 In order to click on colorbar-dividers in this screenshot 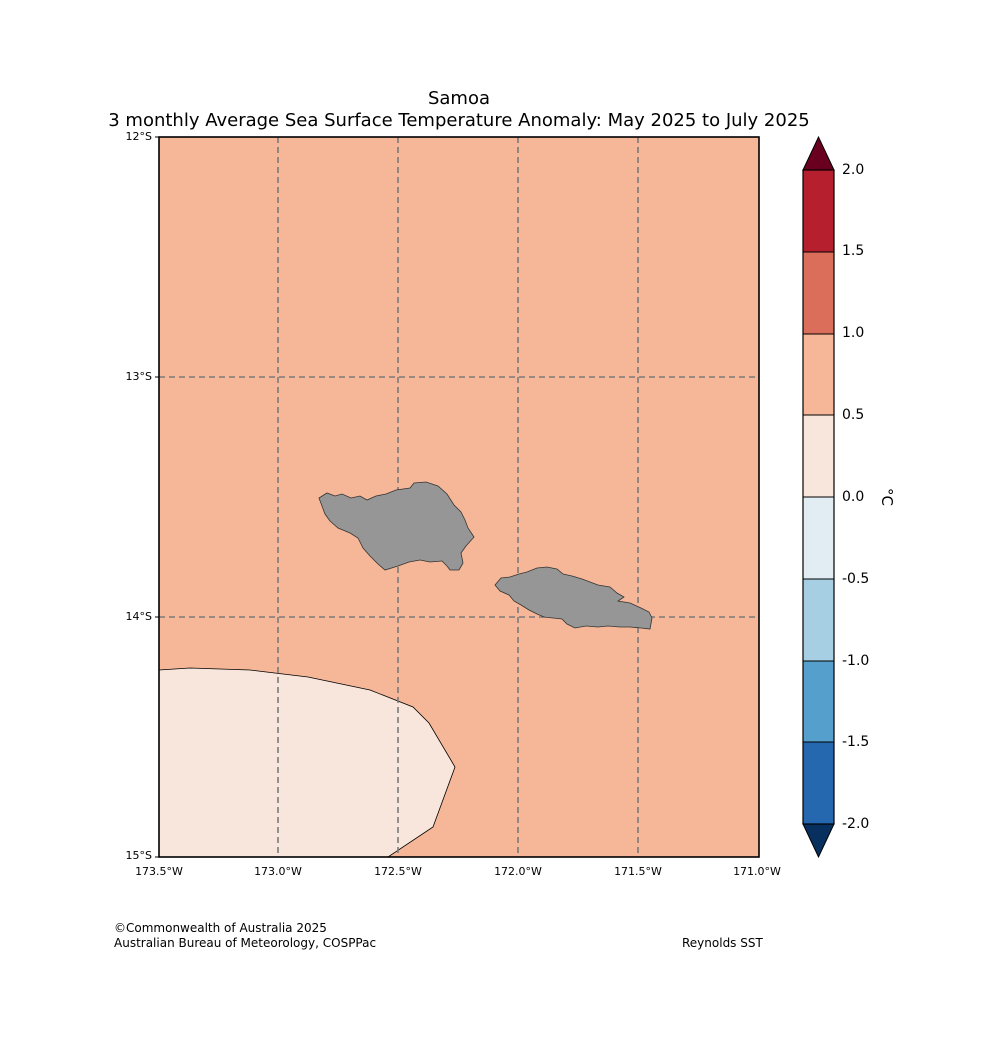, I will do `click(818, 497)`.